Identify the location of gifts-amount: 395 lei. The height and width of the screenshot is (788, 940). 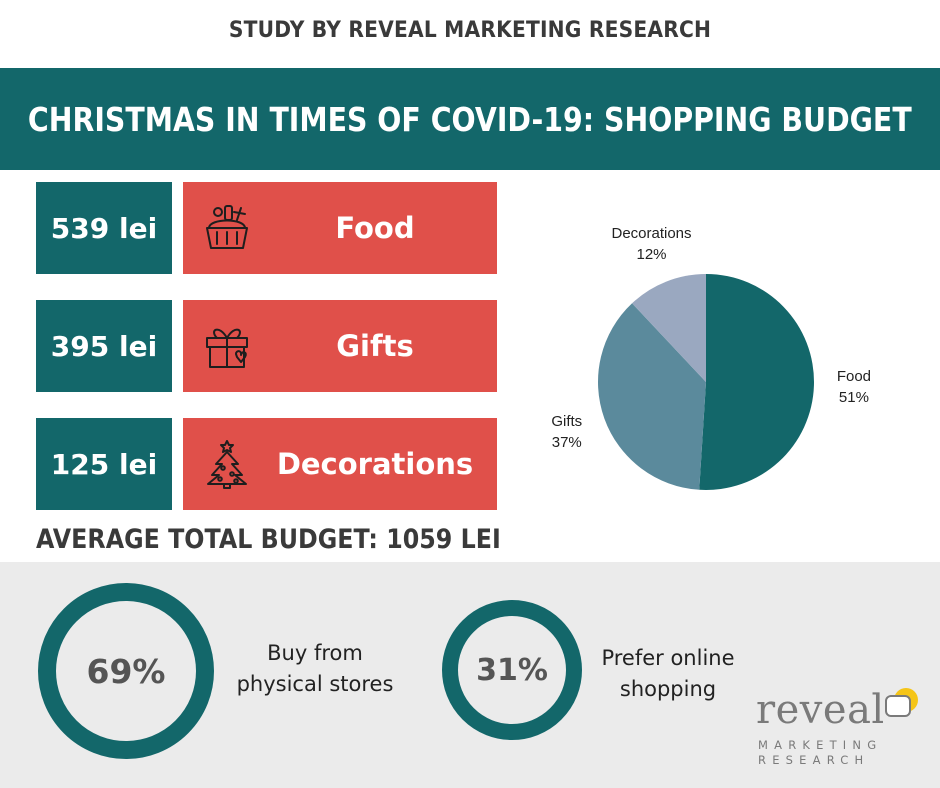
(104, 346).